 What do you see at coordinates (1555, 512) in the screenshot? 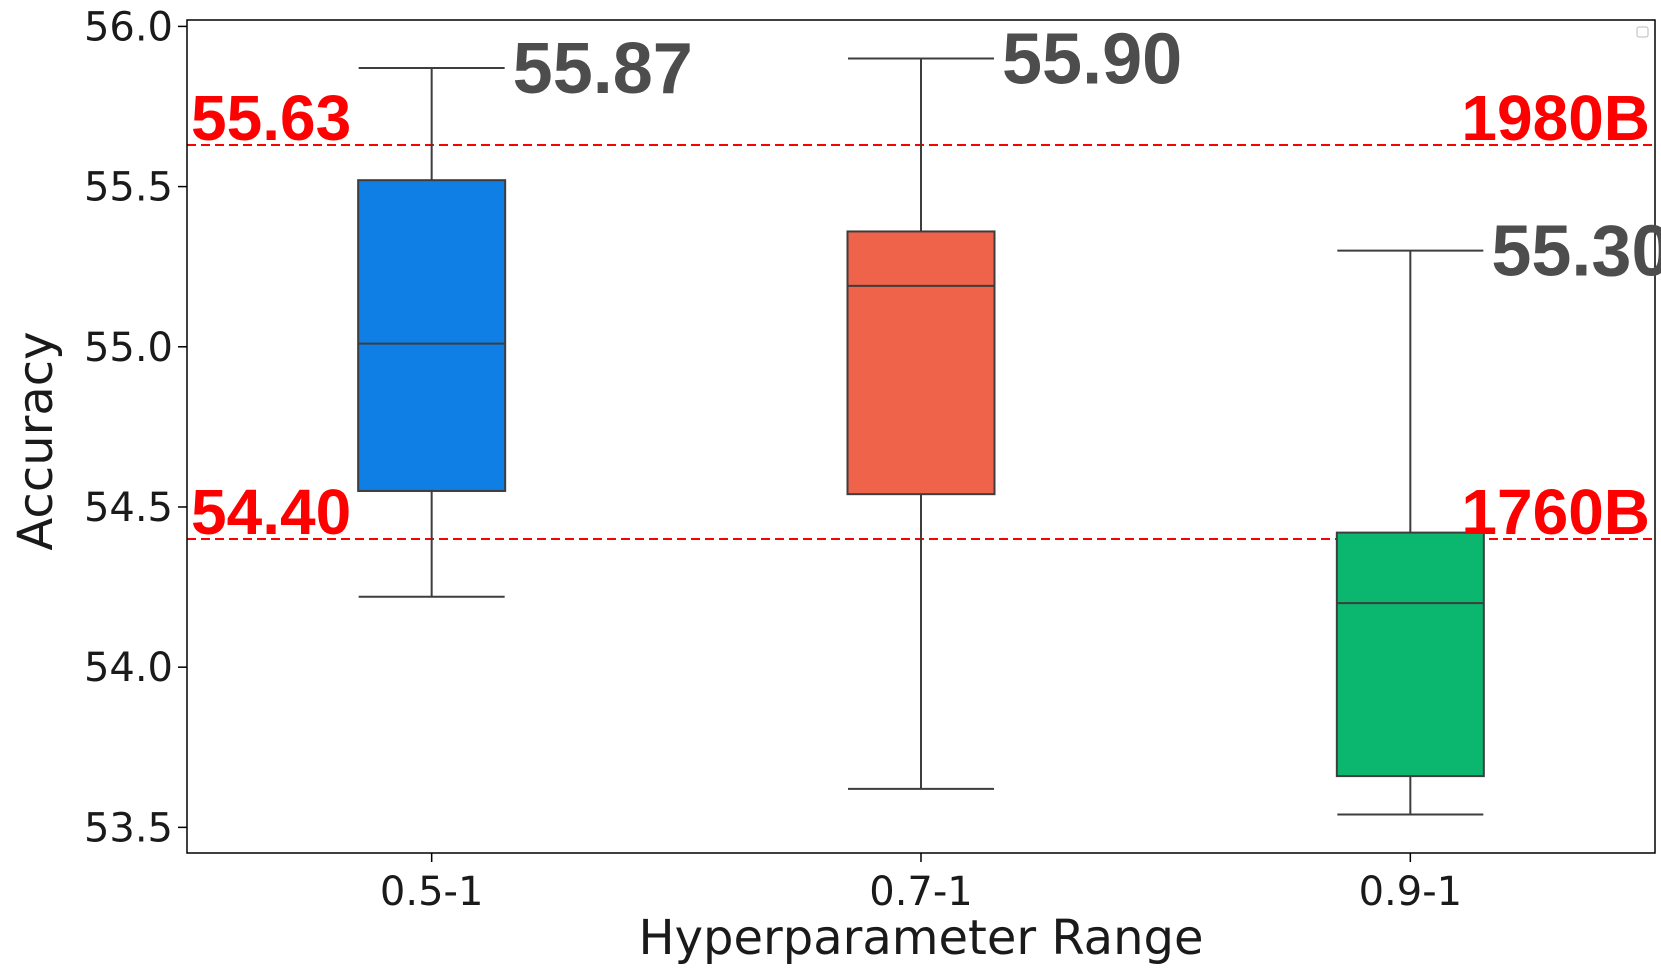
I see `reference-name-label: 1760B` at bounding box center [1555, 512].